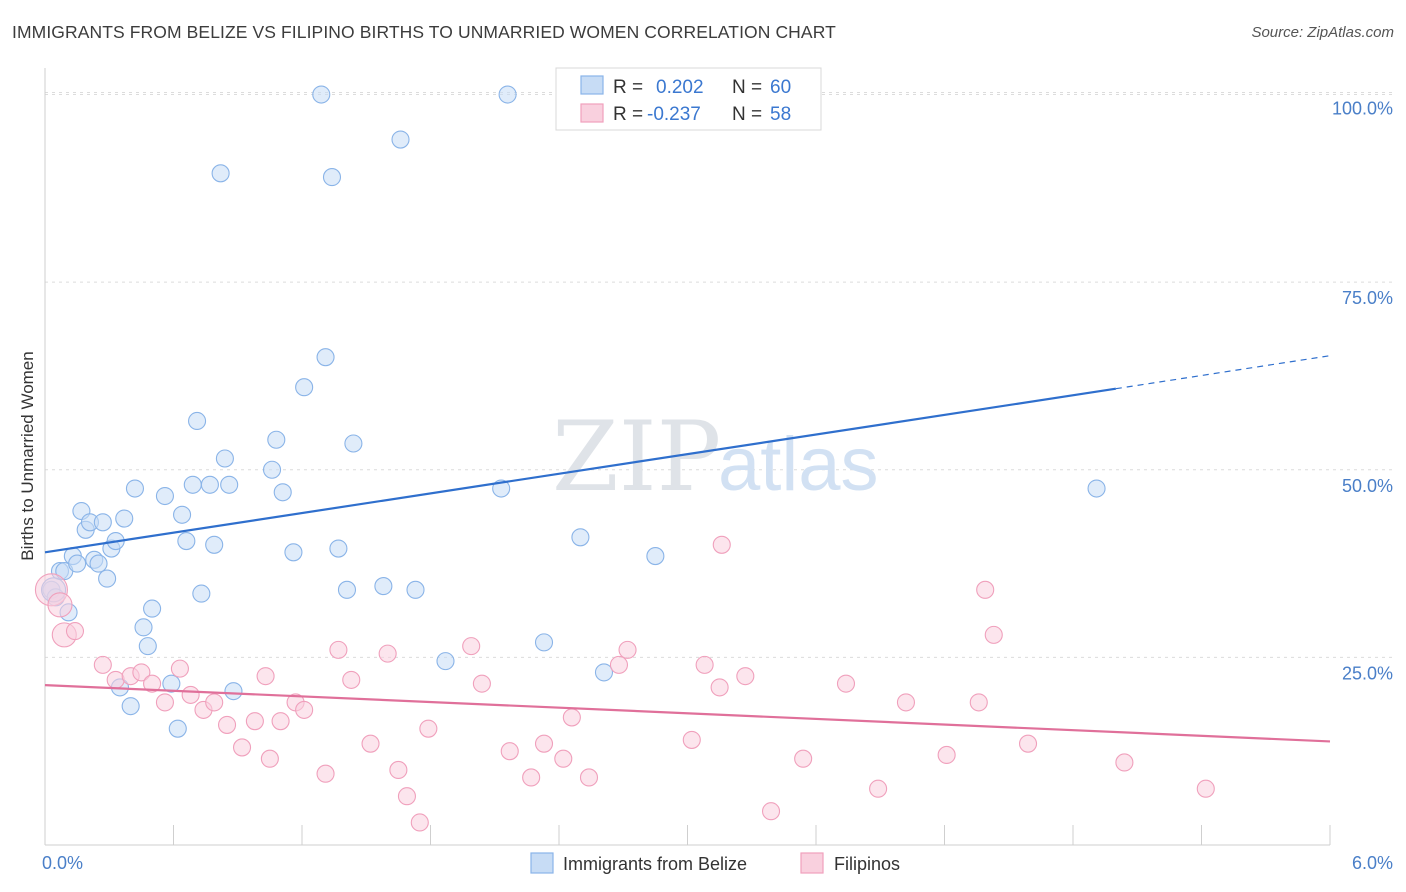 The image size is (1406, 892). What do you see at coordinates (592, 85) in the screenshot?
I see `stats-swatch-belize` at bounding box center [592, 85].